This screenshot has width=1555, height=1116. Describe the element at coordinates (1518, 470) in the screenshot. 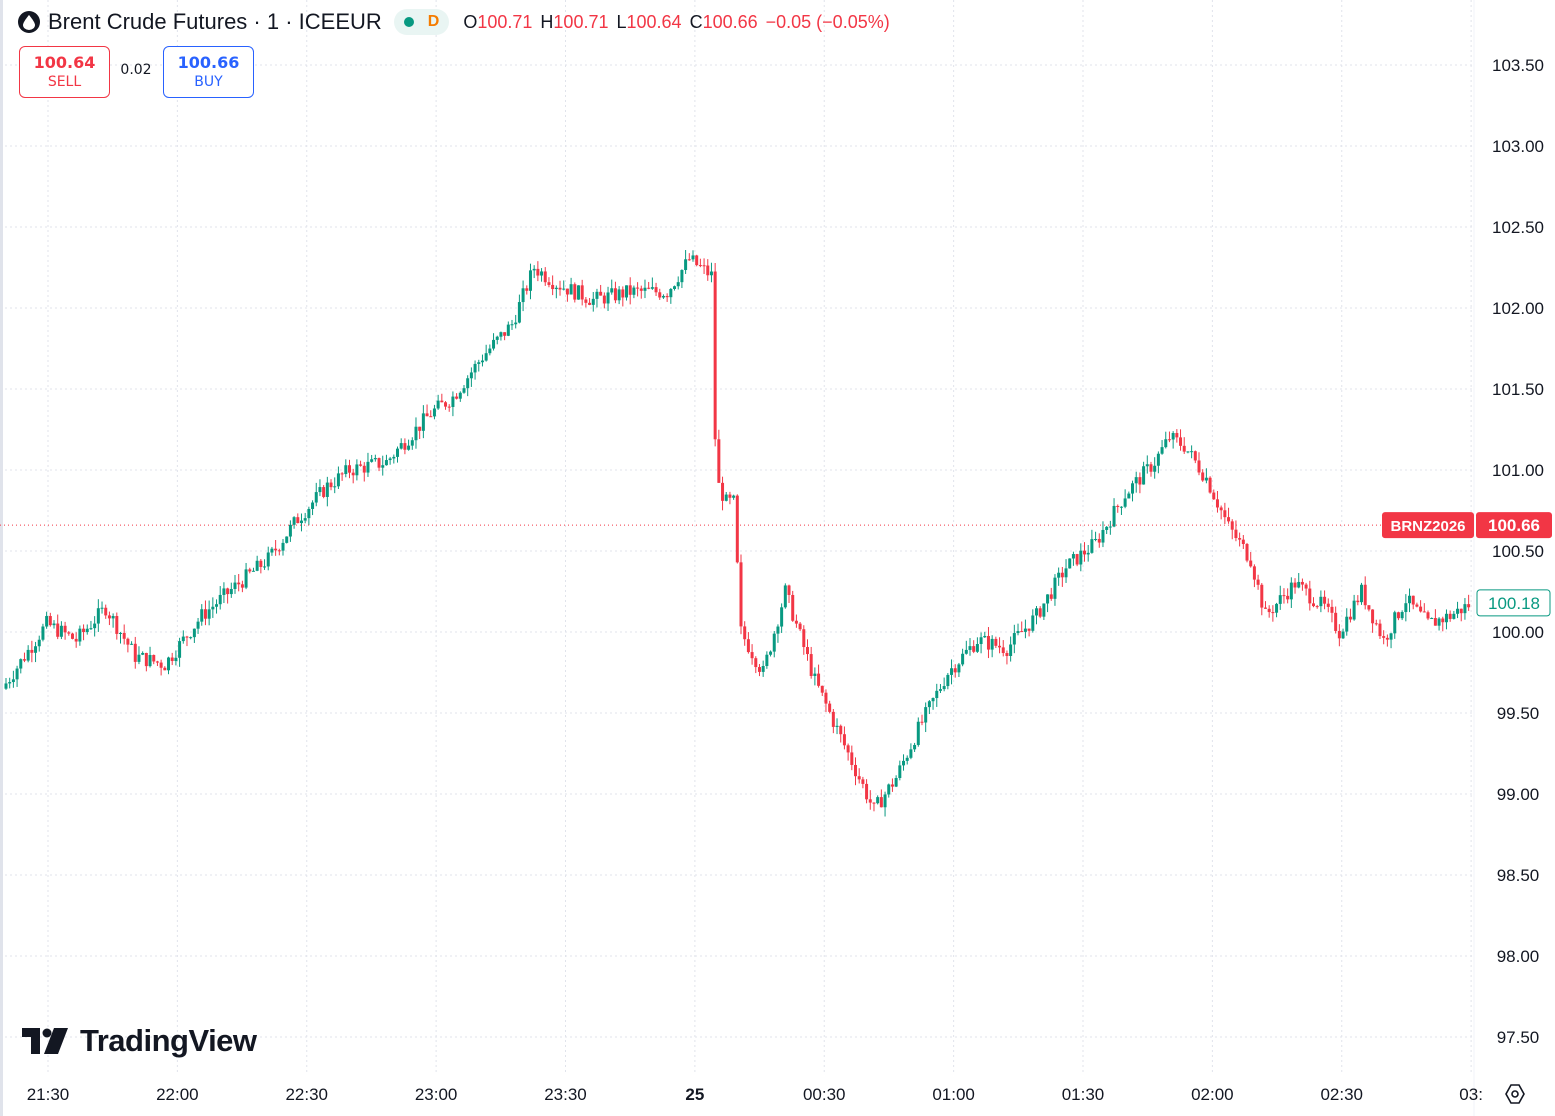

I see `price-tick-label: 101.00` at that location.